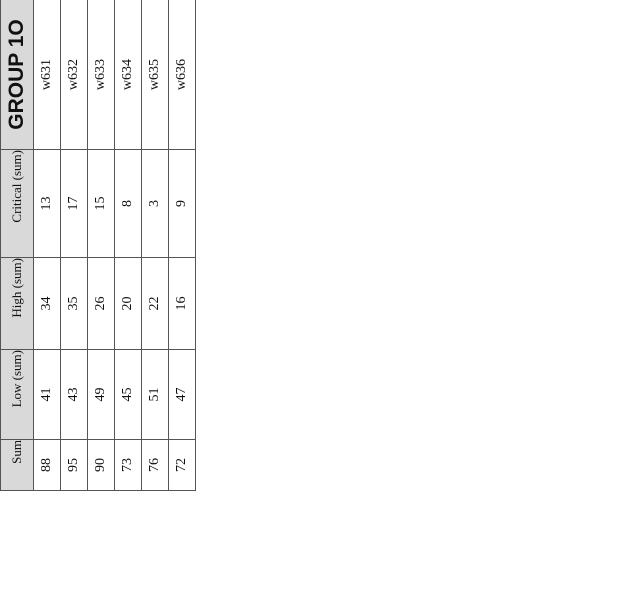  I want to click on cell-low: 47, so click(182, 394).